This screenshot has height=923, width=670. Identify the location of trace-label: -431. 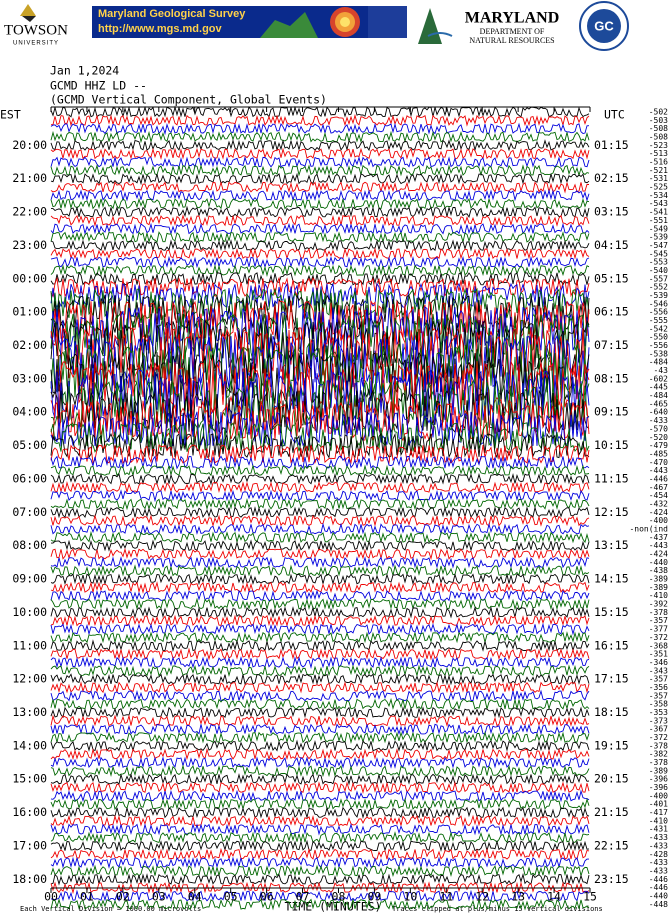
(658, 829).